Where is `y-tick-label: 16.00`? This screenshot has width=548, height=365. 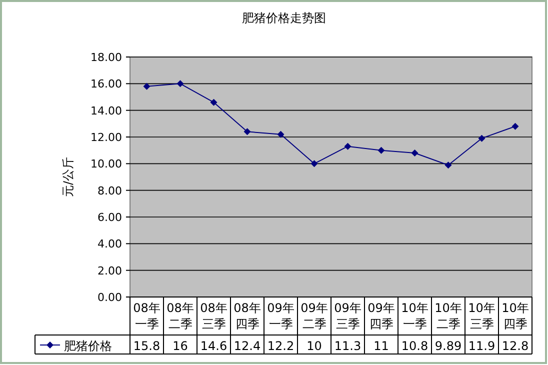
y-tick-label: 16.00 is located at coordinates (106, 84).